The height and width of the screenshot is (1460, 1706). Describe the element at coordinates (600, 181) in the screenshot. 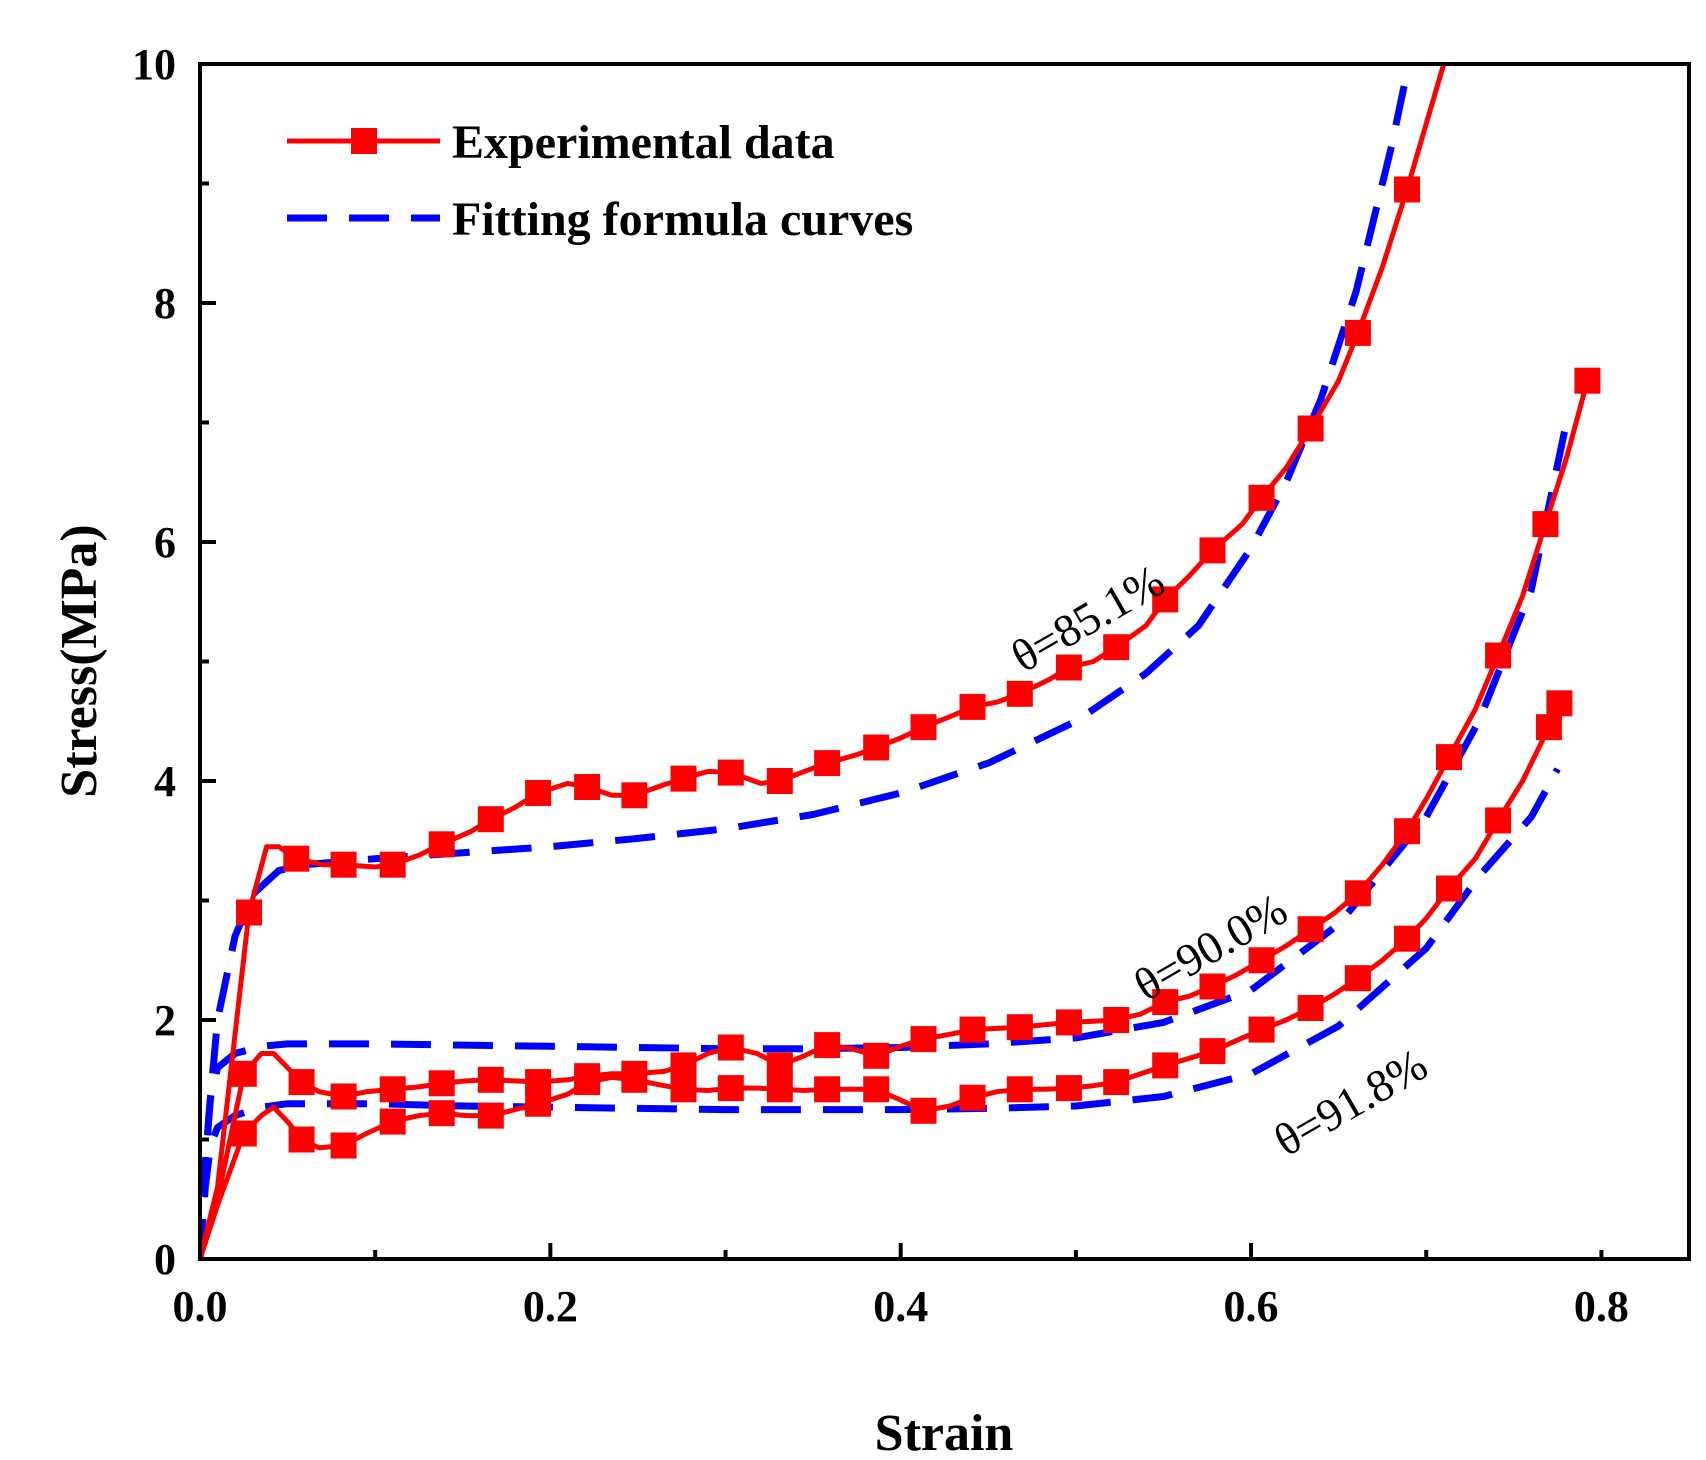

I see `legend: Experimental data Fitting formula curves` at that location.